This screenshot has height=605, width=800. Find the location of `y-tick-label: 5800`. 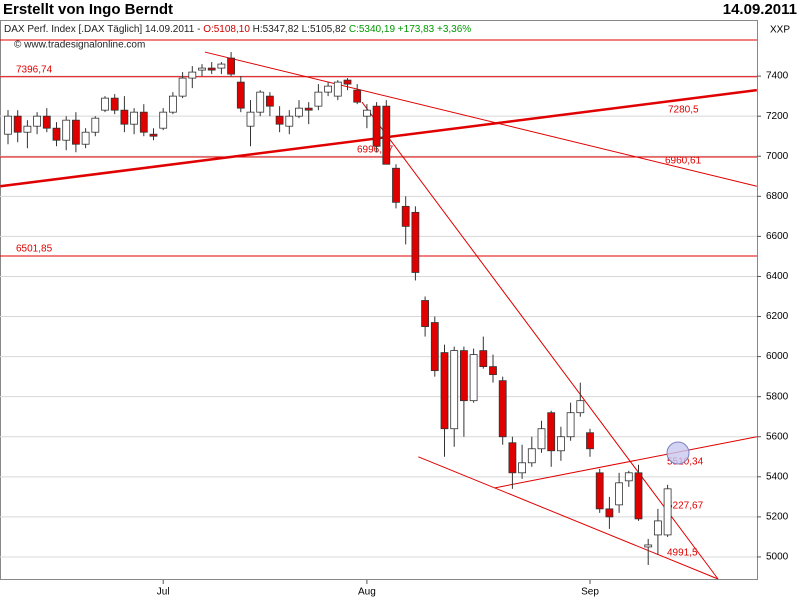

y-tick-label: 5800 is located at coordinates (777, 396).